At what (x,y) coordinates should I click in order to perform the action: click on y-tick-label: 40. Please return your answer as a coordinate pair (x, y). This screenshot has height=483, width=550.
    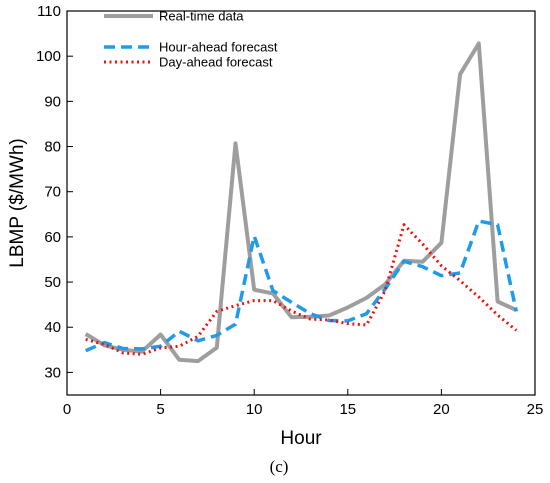
    Looking at the image, I should click on (52, 327).